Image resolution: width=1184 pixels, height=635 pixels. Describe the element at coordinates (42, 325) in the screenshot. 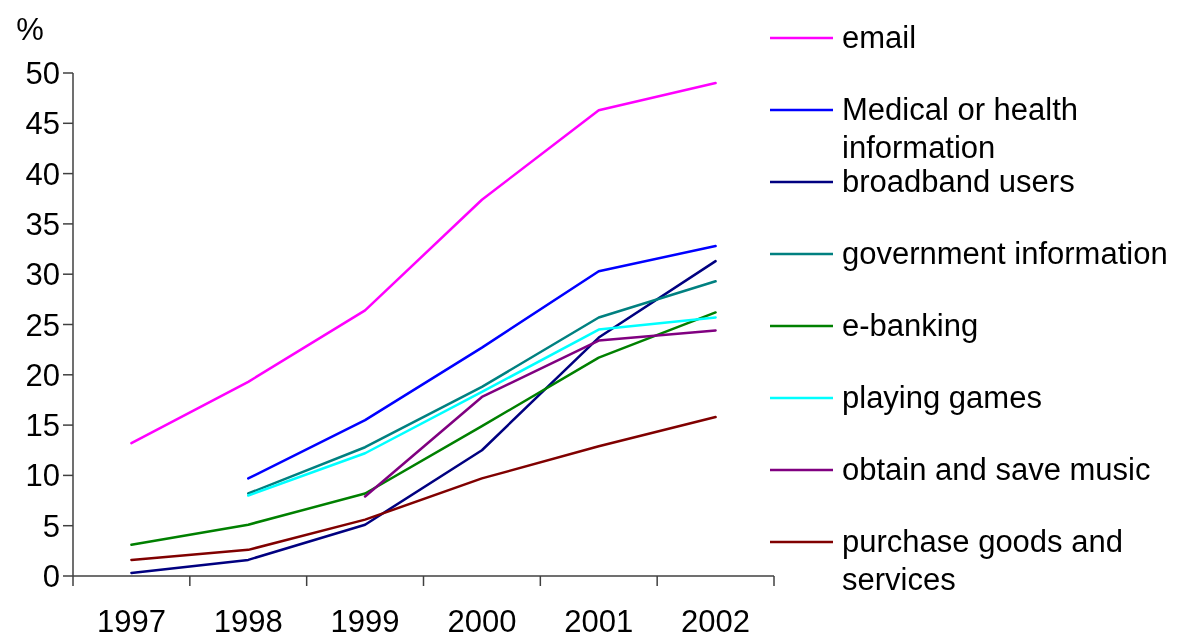

I see `y-tick-label: 25` at that location.